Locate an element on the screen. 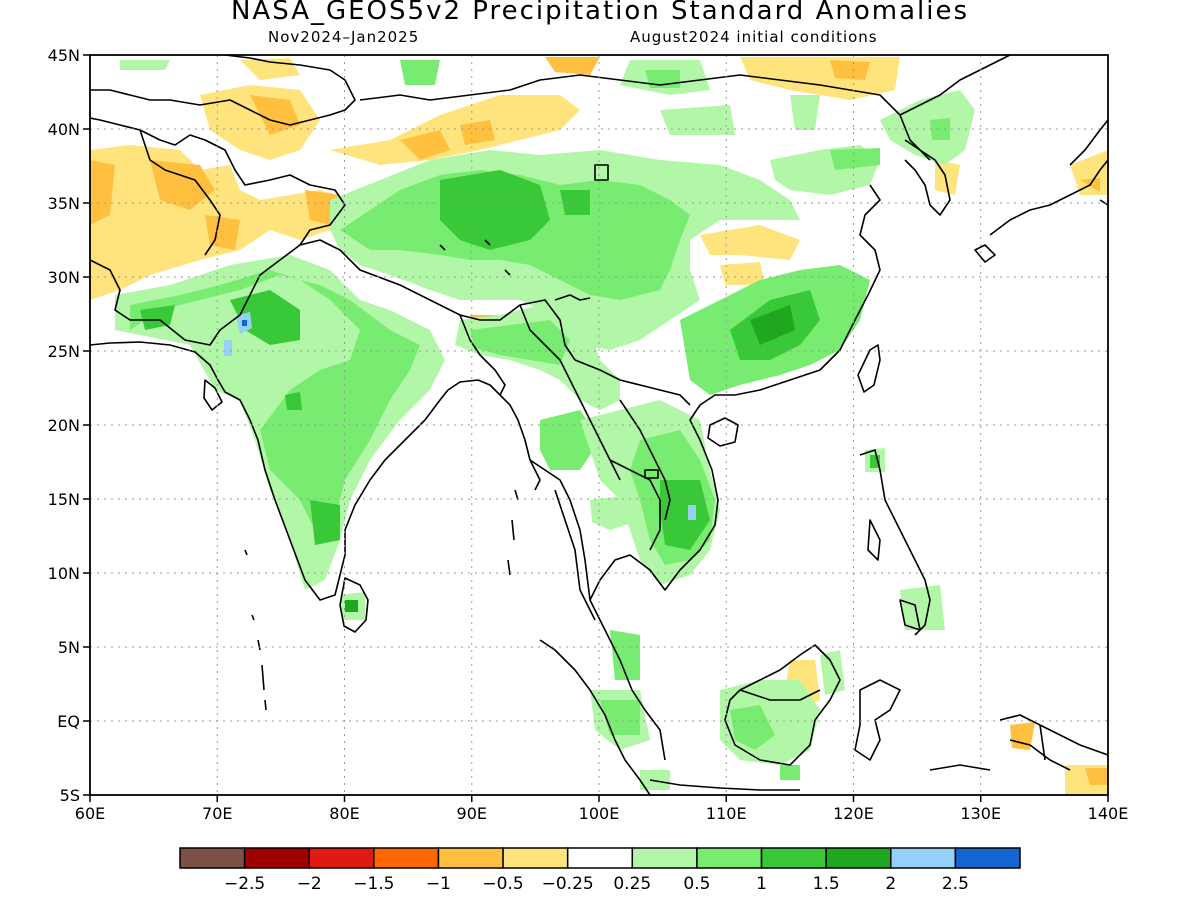  colorbar-label: −1.5 is located at coordinates (373, 884).